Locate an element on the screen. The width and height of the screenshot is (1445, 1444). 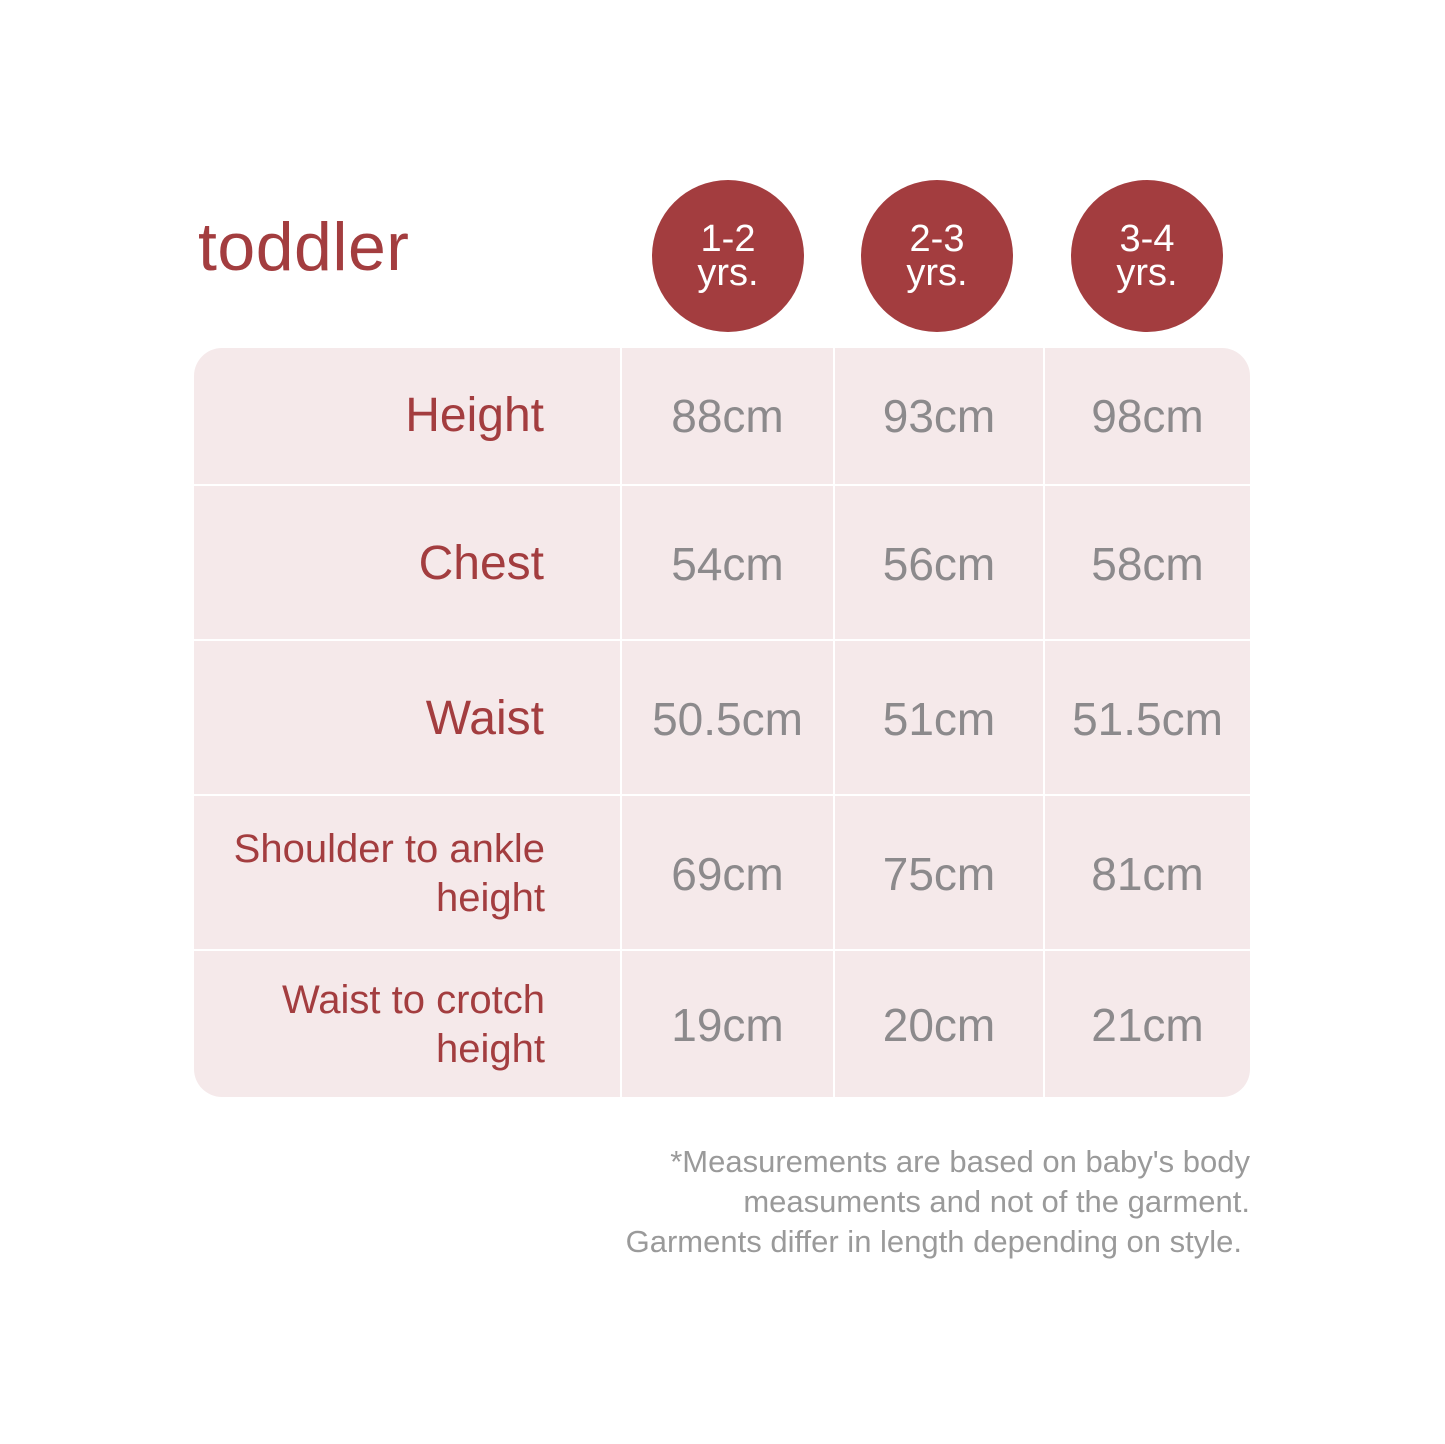
row-label: Waist to crotch height is located at coordinates (413, 1024).